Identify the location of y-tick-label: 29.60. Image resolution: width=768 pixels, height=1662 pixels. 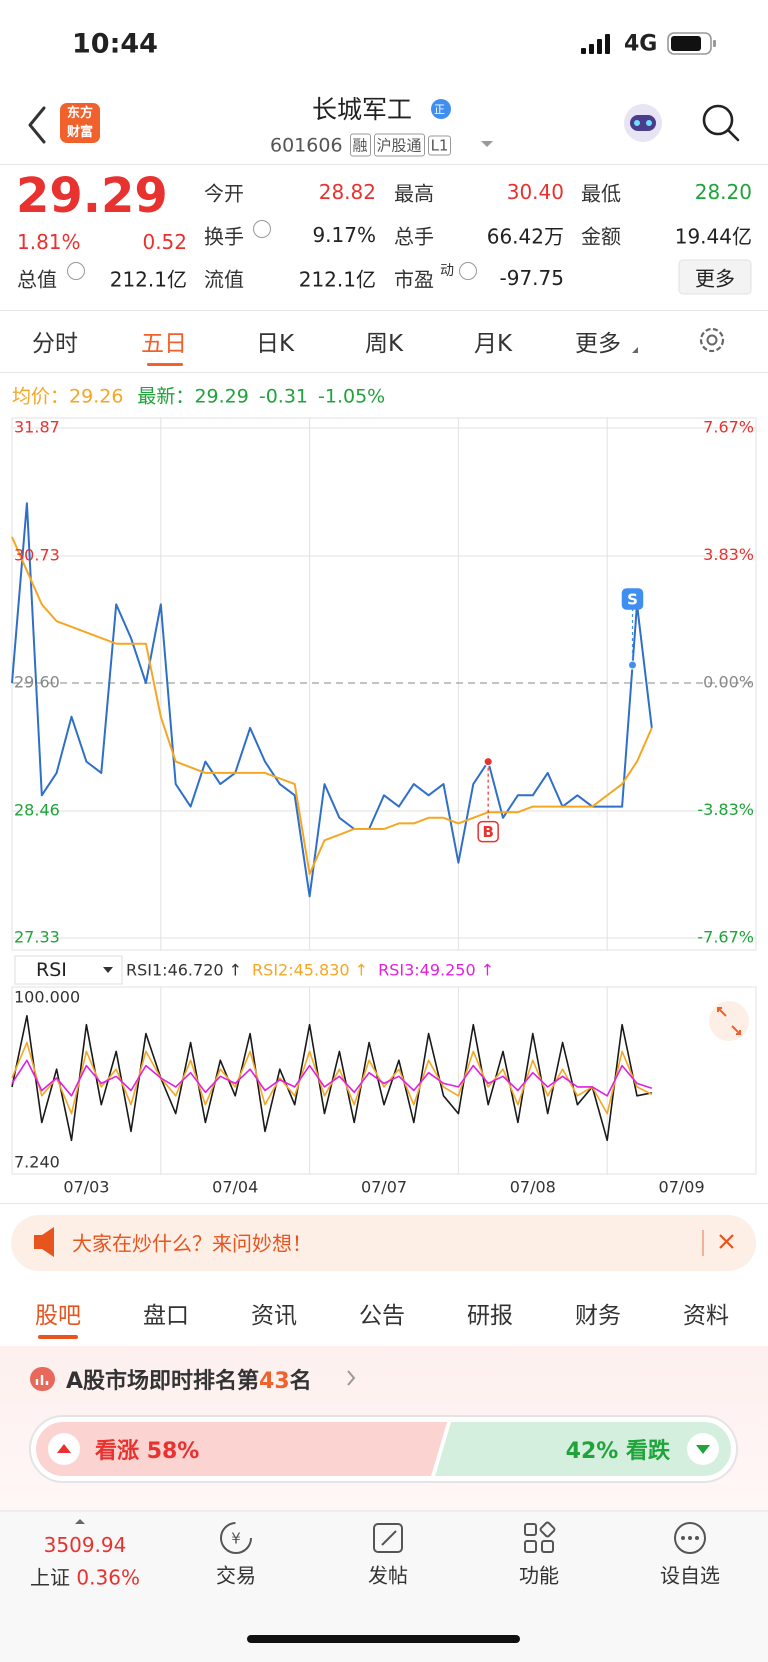
(37, 682).